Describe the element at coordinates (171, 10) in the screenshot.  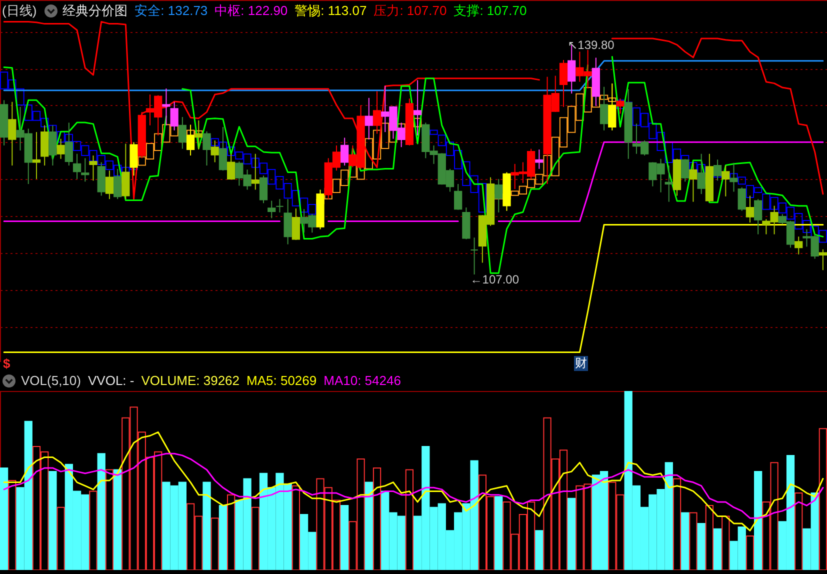
I see `text: 安全: 132.73` at that location.